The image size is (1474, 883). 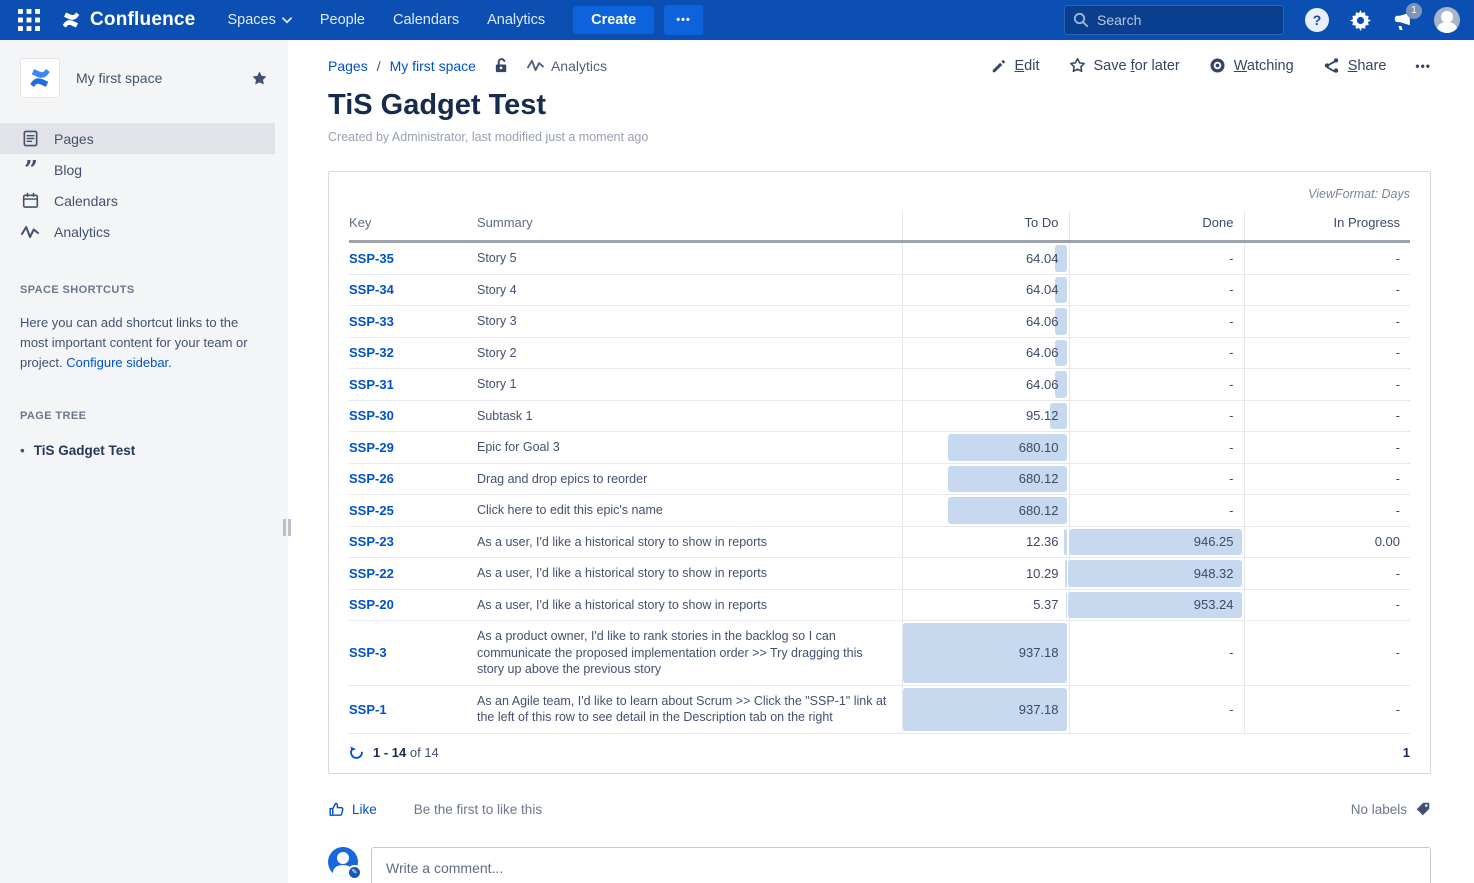 I want to click on comment-avatar: ✎, so click(x=345, y=863).